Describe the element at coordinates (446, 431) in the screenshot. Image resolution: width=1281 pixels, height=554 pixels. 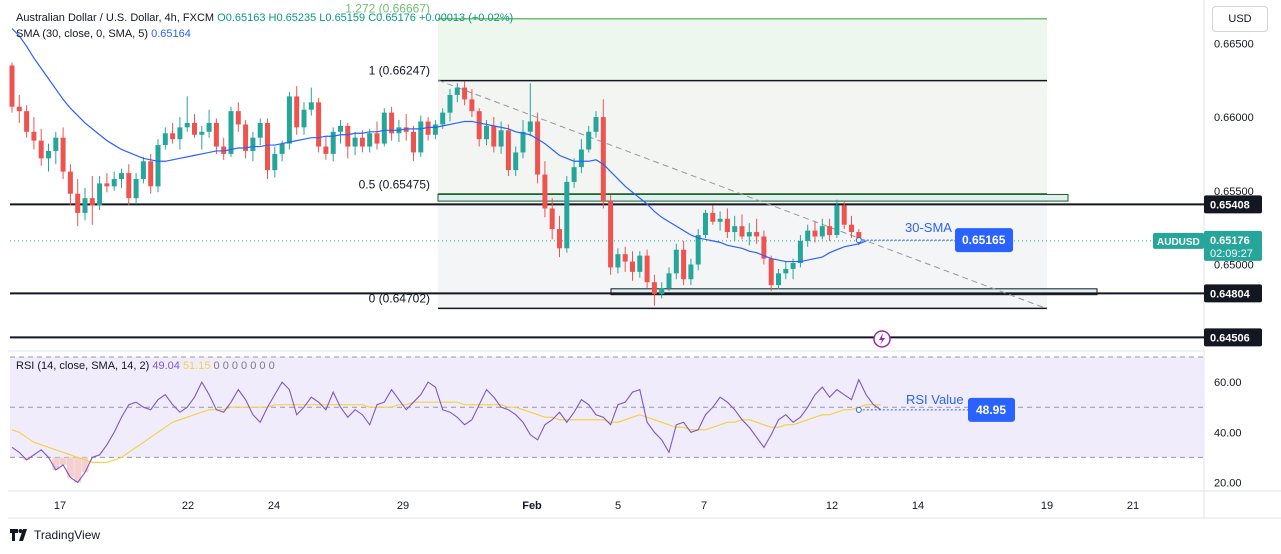
I see `rsi-line` at that location.